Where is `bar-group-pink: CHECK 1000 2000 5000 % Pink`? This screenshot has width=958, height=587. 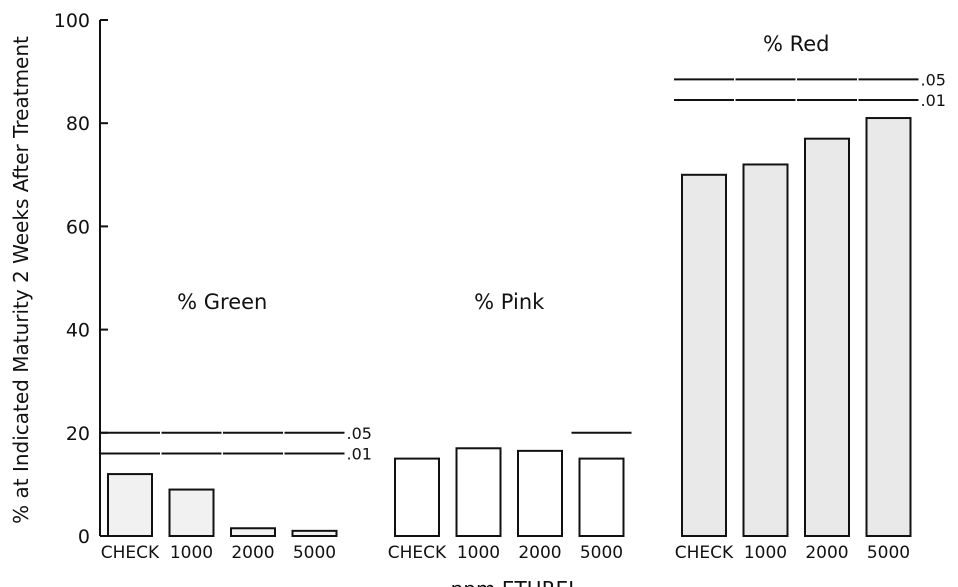 bar-group-pink: CHECK 1000 2000 5000 % Pink is located at coordinates (506, 426).